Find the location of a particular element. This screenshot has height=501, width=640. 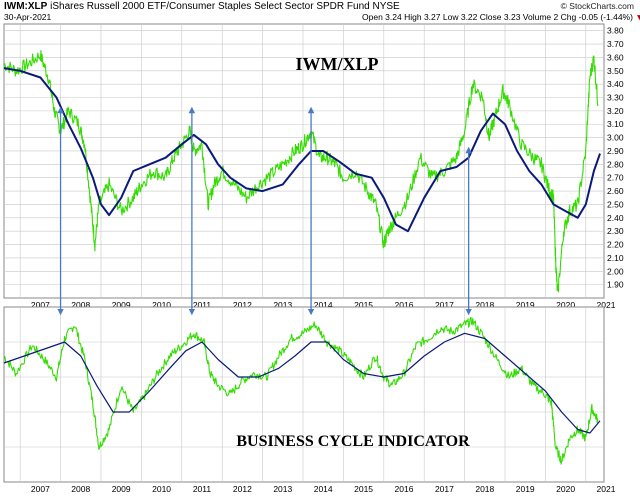

top-y-tick-label: 2.00 is located at coordinates (615, 271).